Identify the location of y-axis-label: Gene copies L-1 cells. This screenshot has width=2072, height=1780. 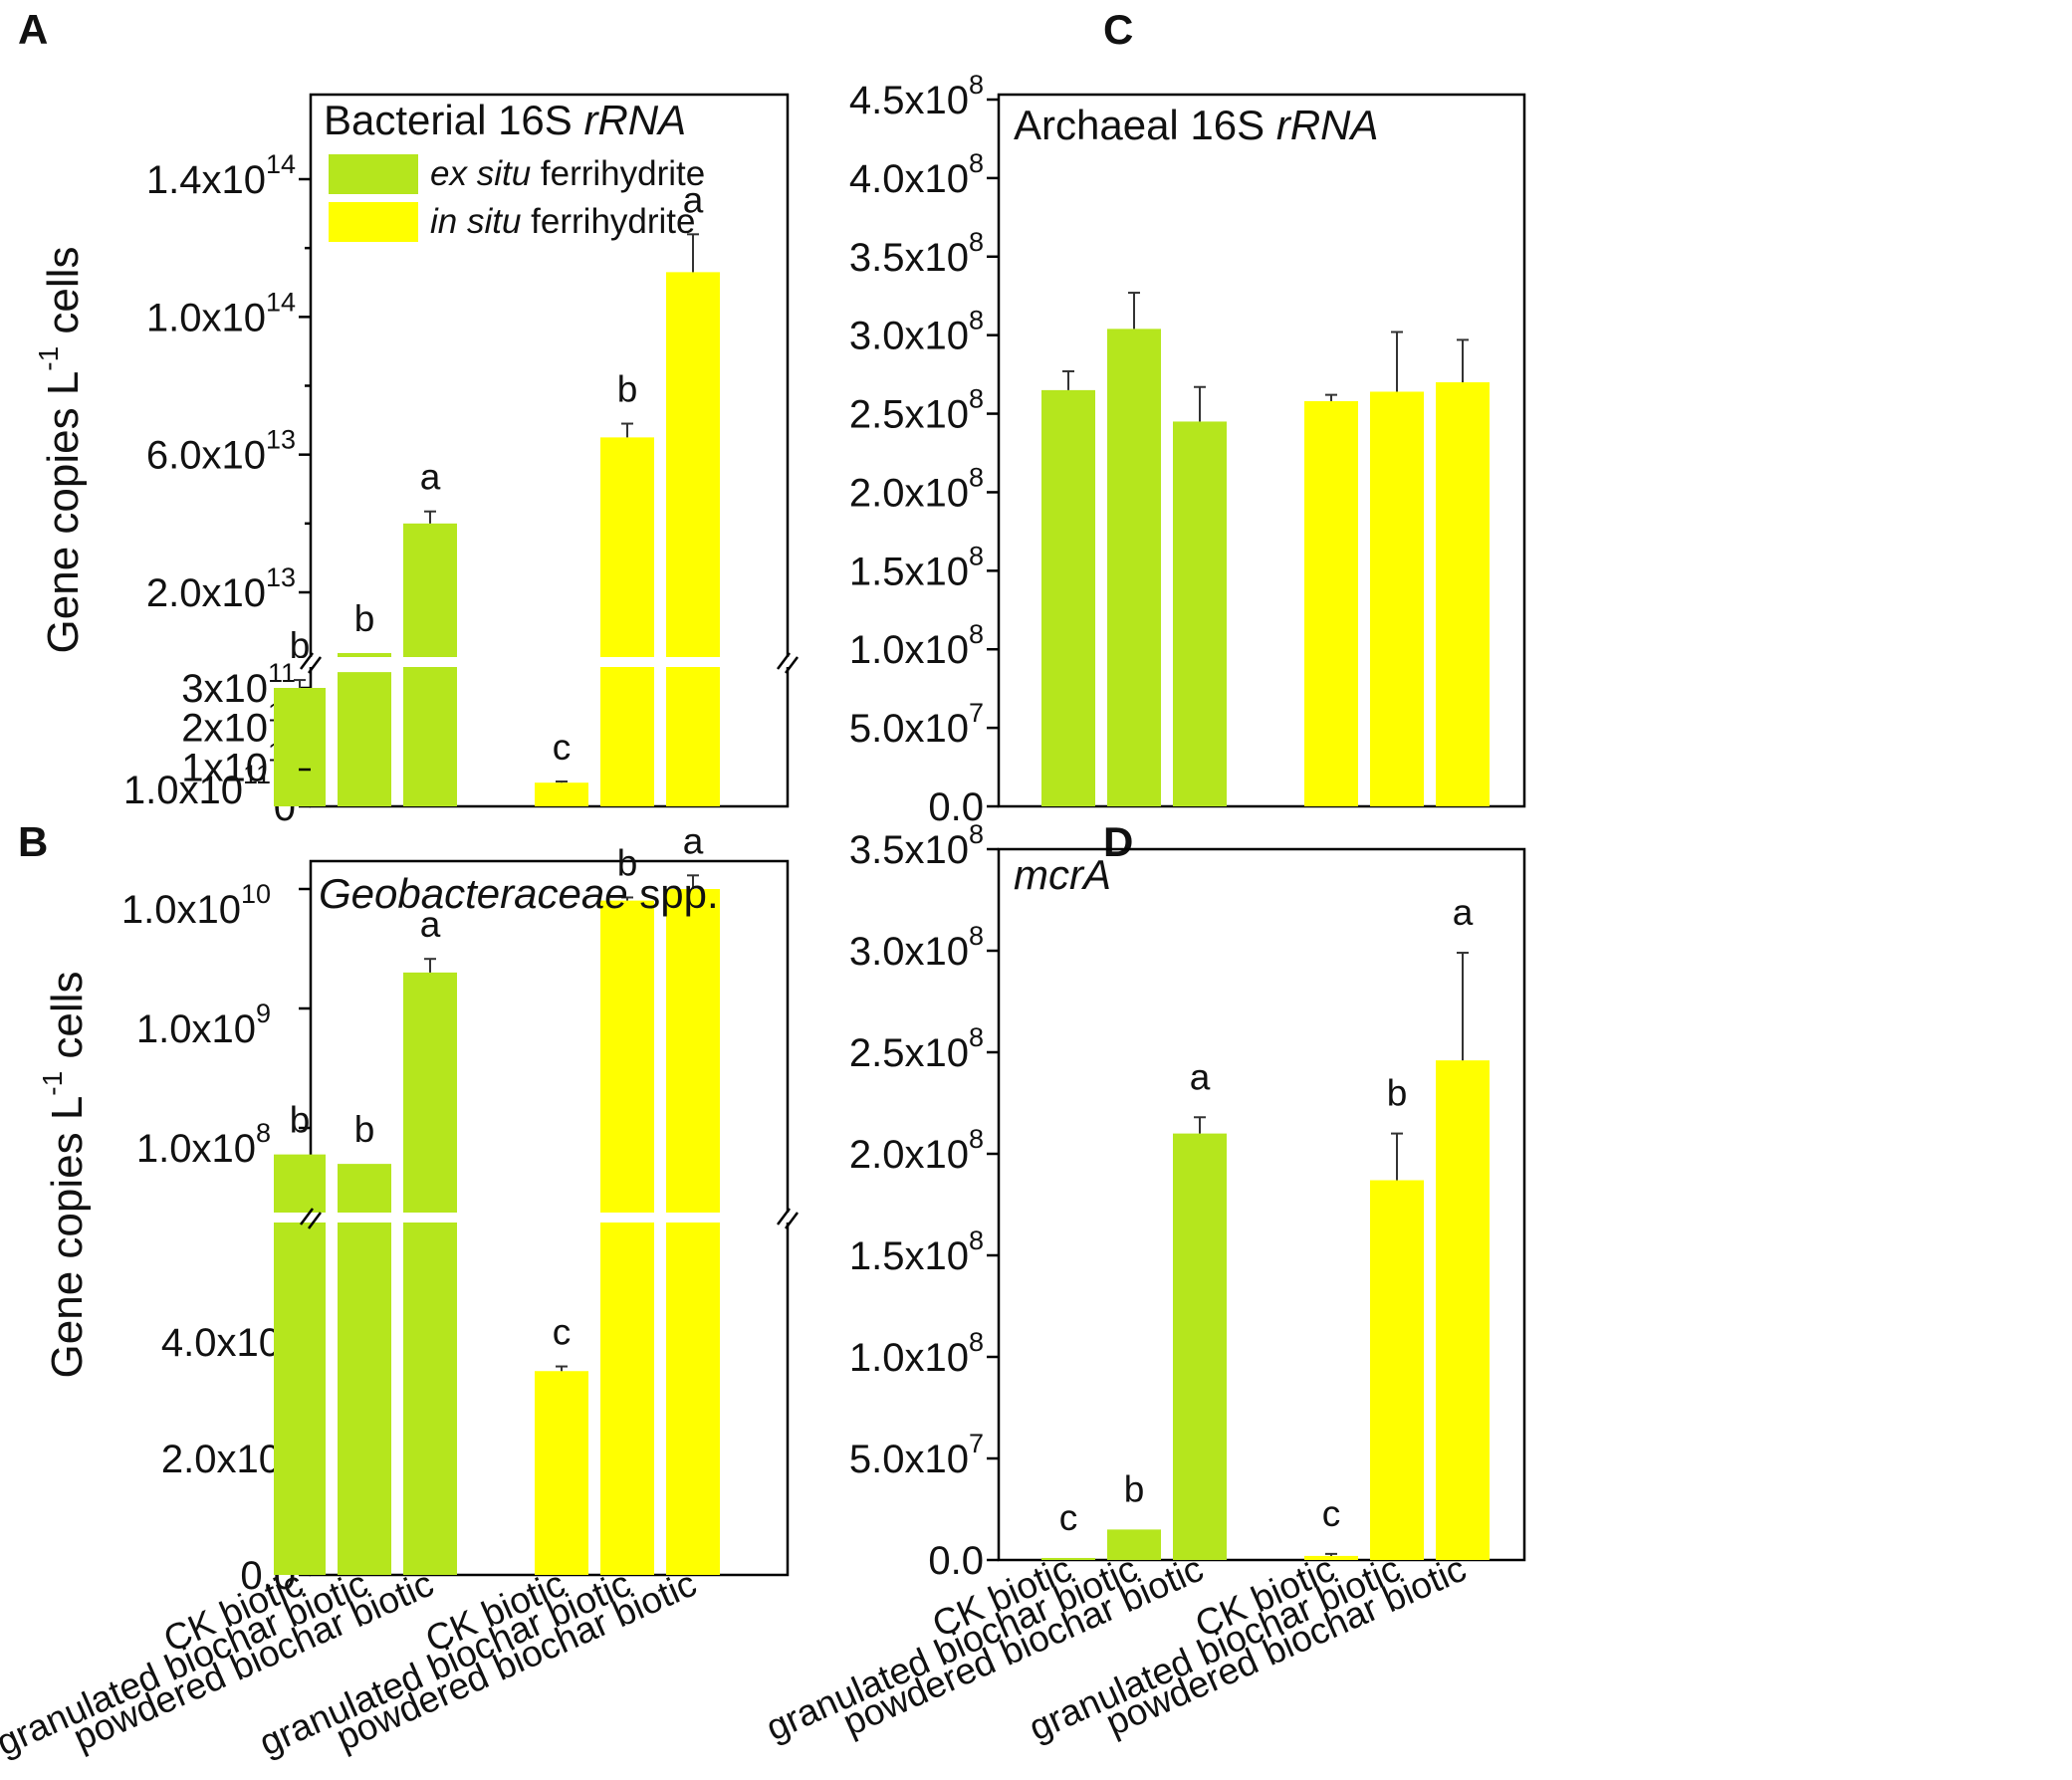
(64, 1175).